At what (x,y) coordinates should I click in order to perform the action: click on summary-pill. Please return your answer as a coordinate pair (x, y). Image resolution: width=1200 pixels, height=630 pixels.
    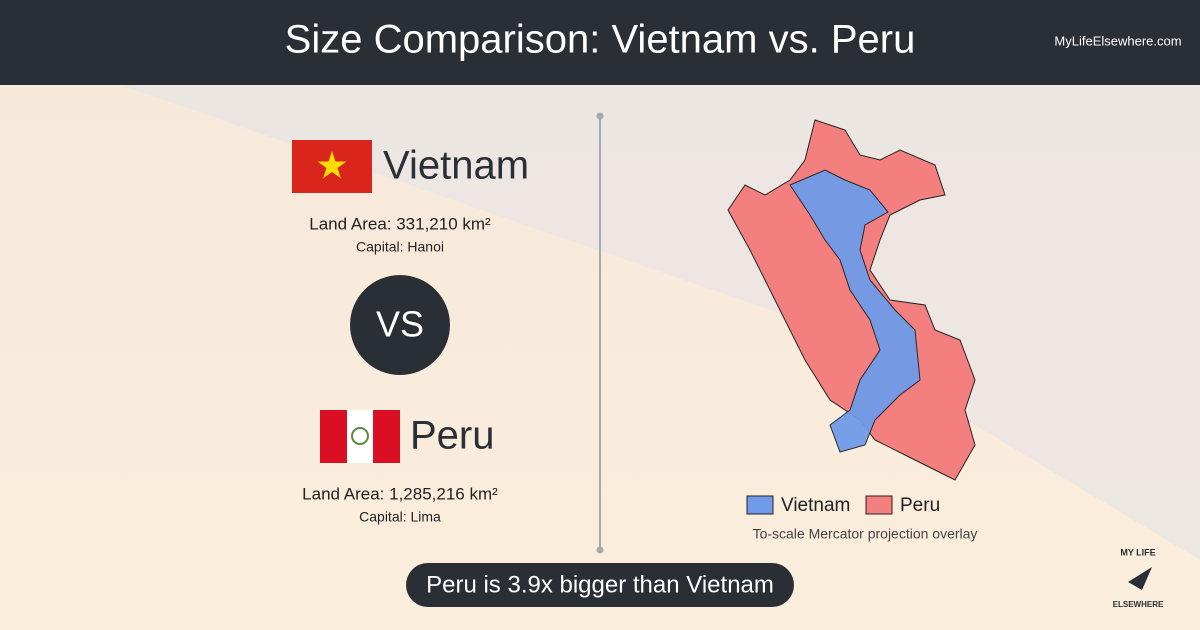
    Looking at the image, I should click on (600, 585).